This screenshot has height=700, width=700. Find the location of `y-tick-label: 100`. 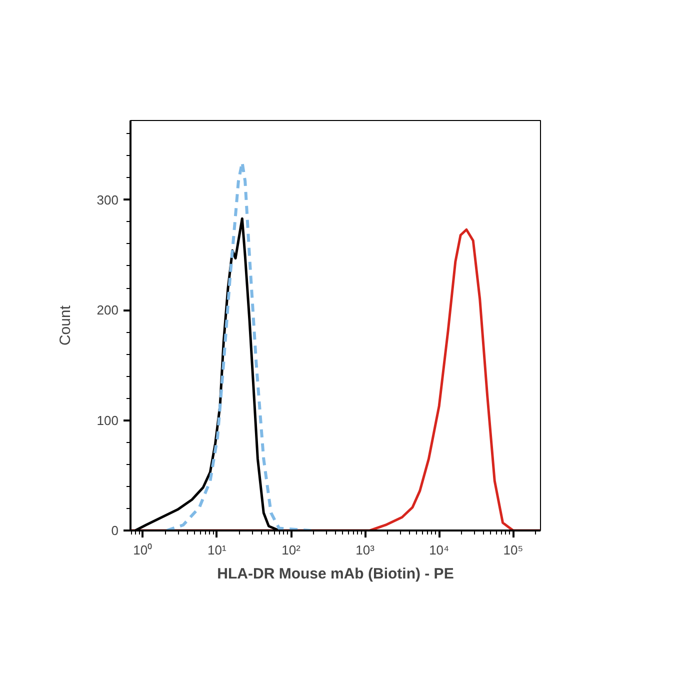

y-tick-label: 100 is located at coordinates (107, 420).